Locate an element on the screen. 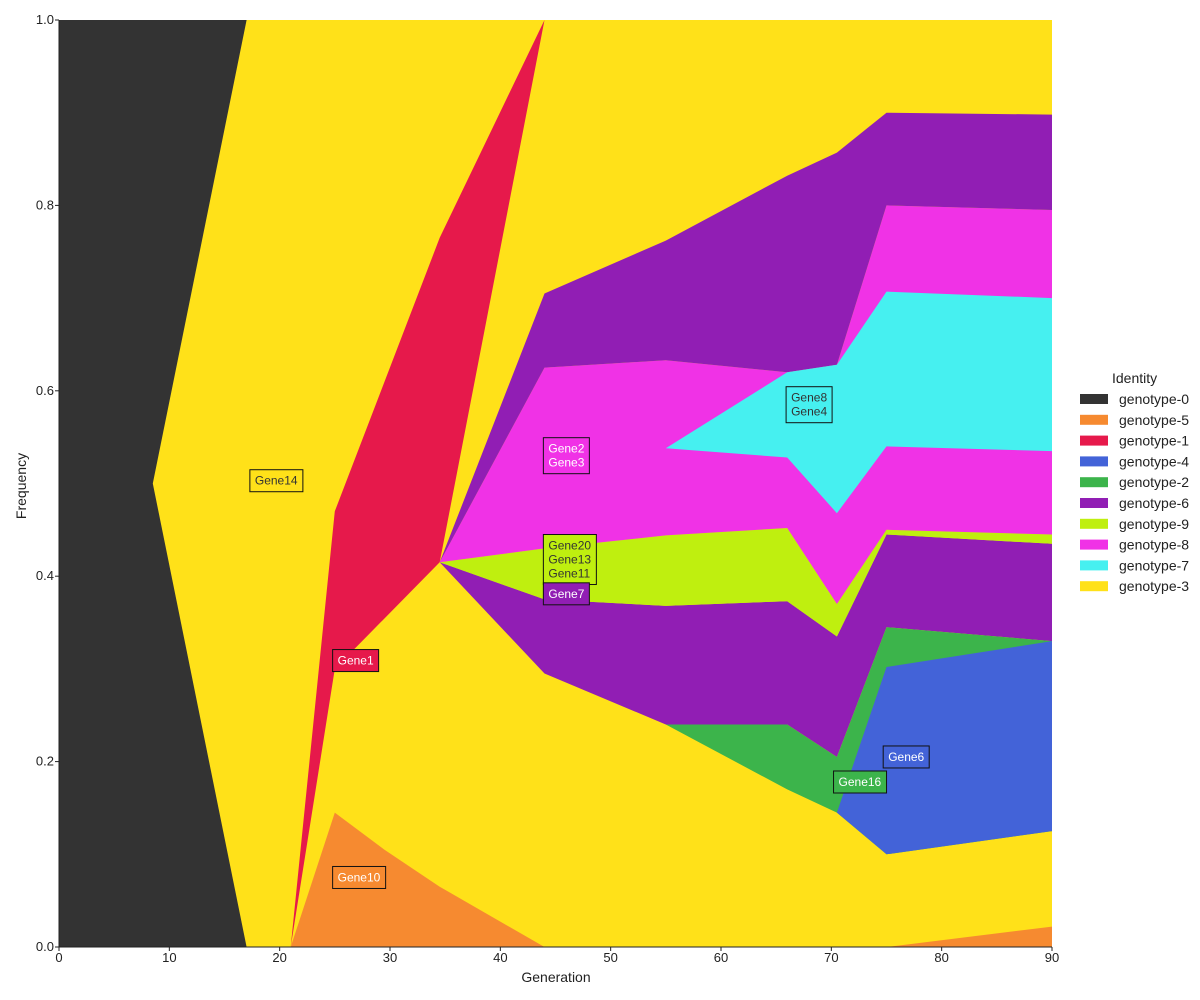 The height and width of the screenshot is (1000, 1200). x-axis-title: Generation is located at coordinates (555, 977).